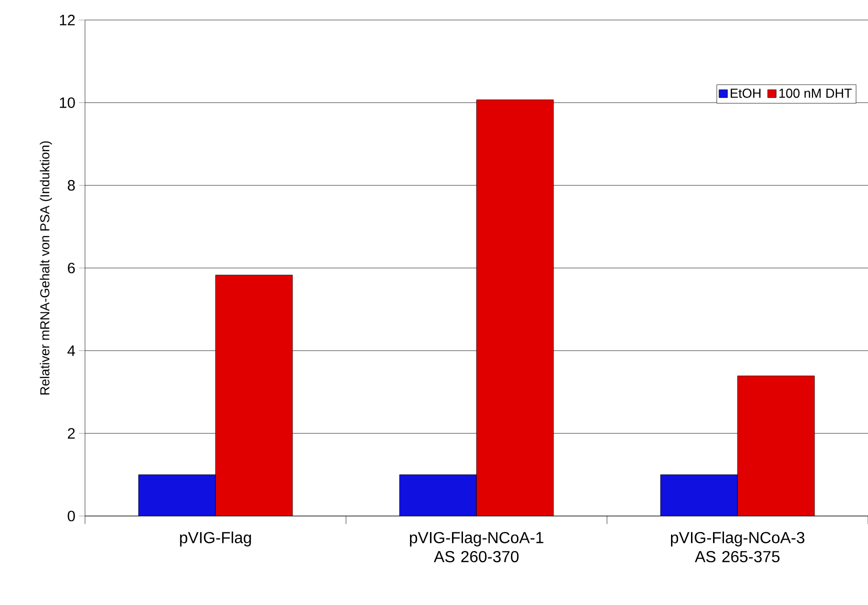 Image resolution: width=868 pixels, height=605 pixels. Describe the element at coordinates (745, 93) in the screenshot. I see `legend-label: EtOH` at that location.